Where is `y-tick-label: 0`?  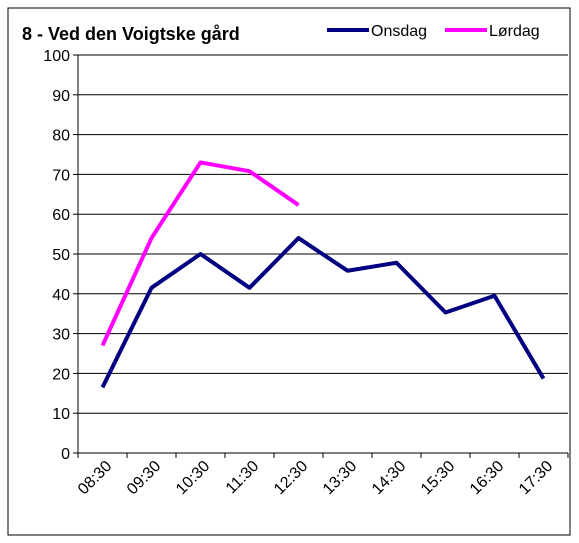 y-tick-label: 0 is located at coordinates (65, 454).